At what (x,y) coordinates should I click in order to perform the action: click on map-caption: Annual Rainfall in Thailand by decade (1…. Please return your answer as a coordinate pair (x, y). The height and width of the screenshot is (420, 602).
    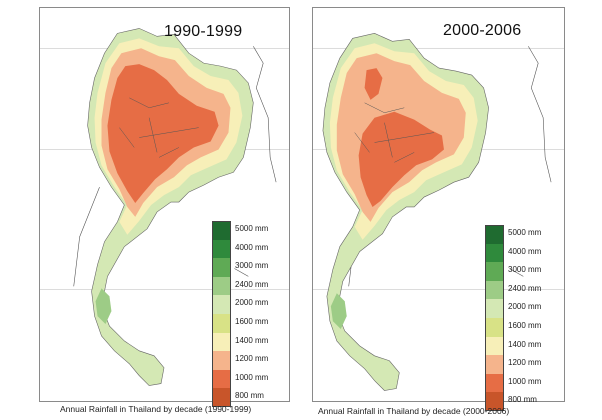
    Looking at the image, I should click on (156, 409).